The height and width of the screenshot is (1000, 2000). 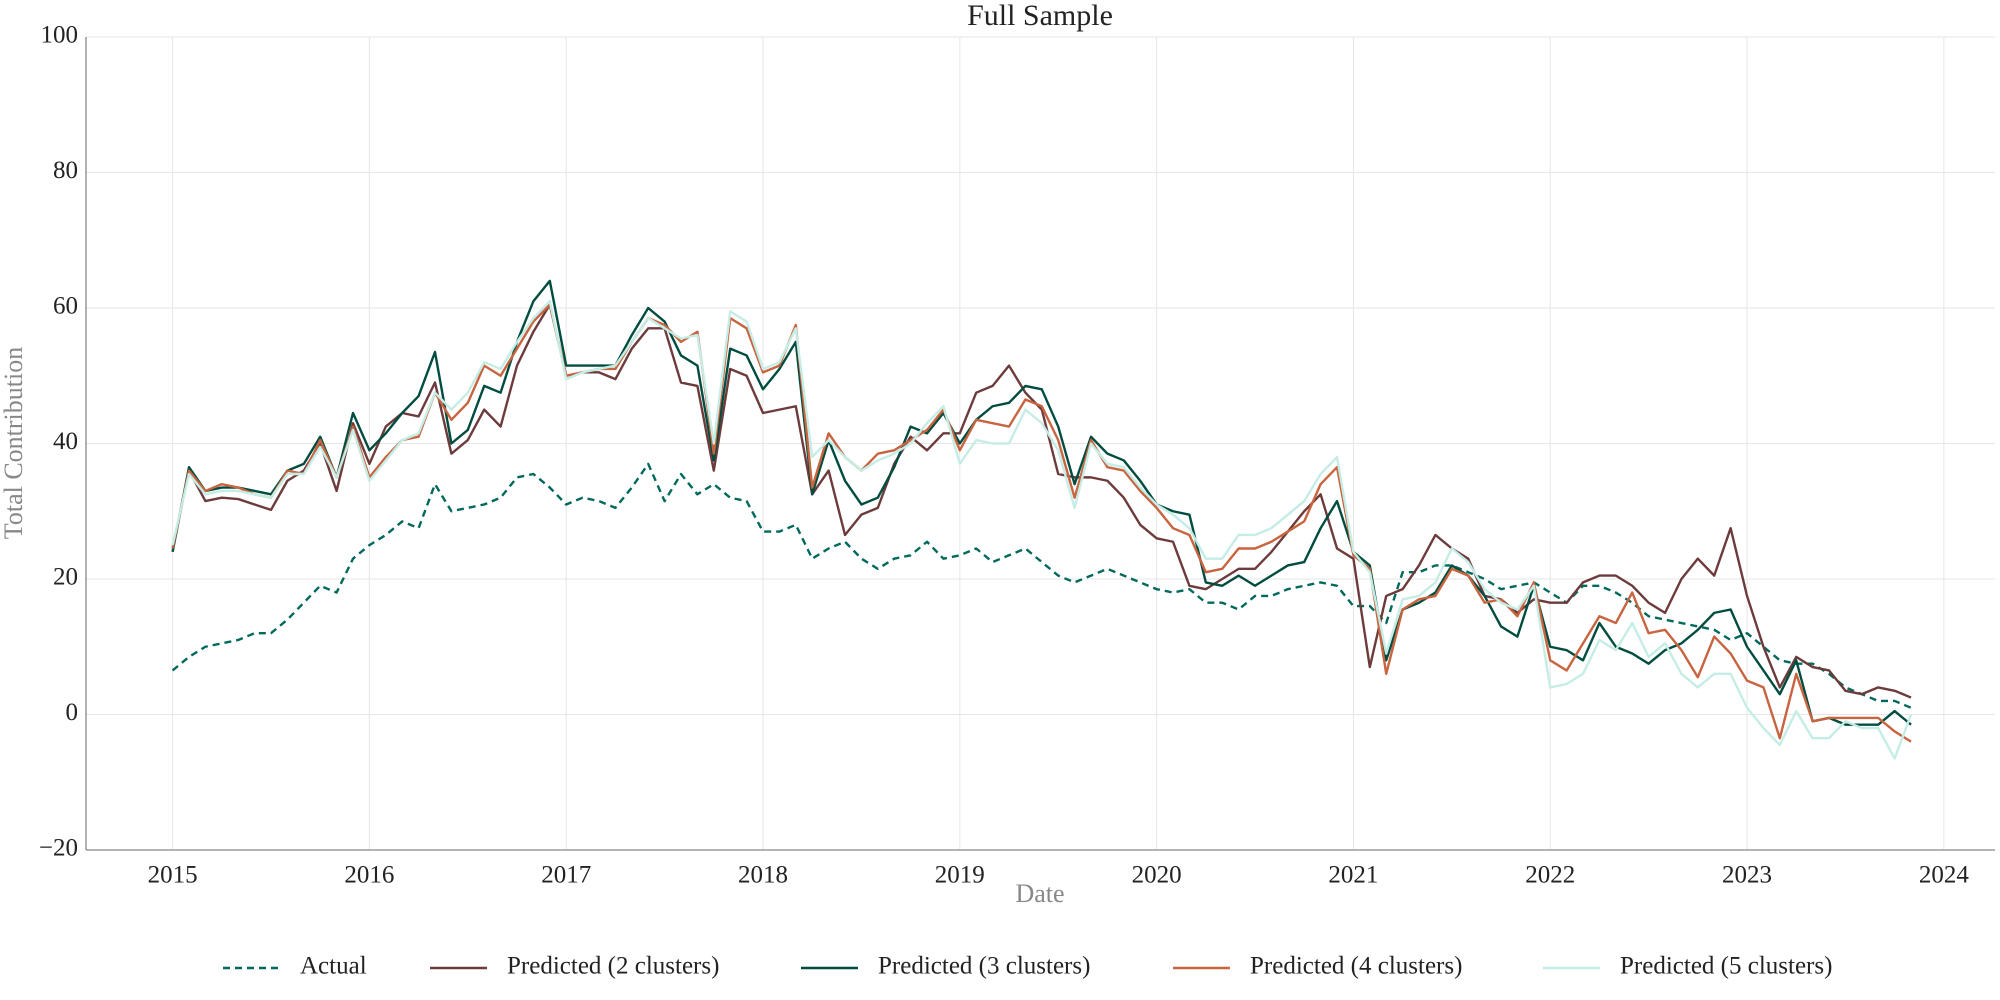 What do you see at coordinates (65, 170) in the screenshot?
I see `y-tick-label: 80` at bounding box center [65, 170].